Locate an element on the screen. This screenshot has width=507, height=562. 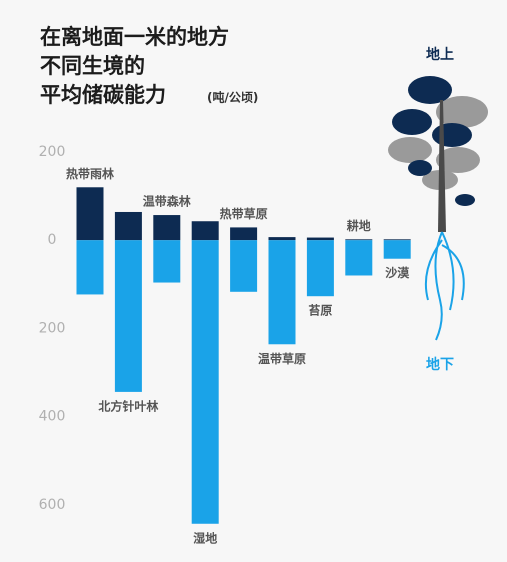
legend-label: 地下 is located at coordinates (440, 364).